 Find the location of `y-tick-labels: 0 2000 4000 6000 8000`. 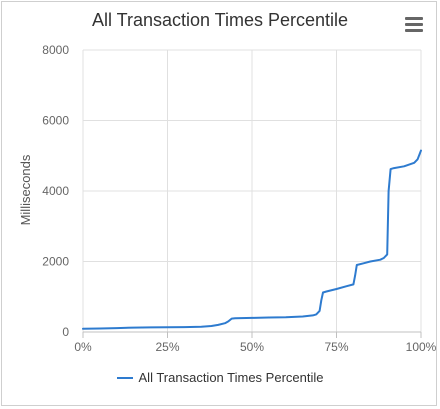

y-tick-labels: 0 2000 4000 6000 8000 is located at coordinates (55, 191).